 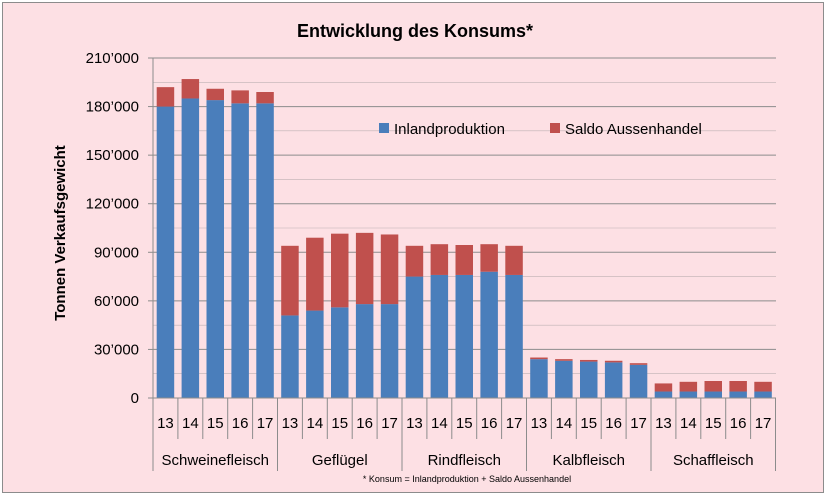 What do you see at coordinates (215, 460) in the screenshot?
I see `x-group-label: Schweinefleisch` at bounding box center [215, 460].